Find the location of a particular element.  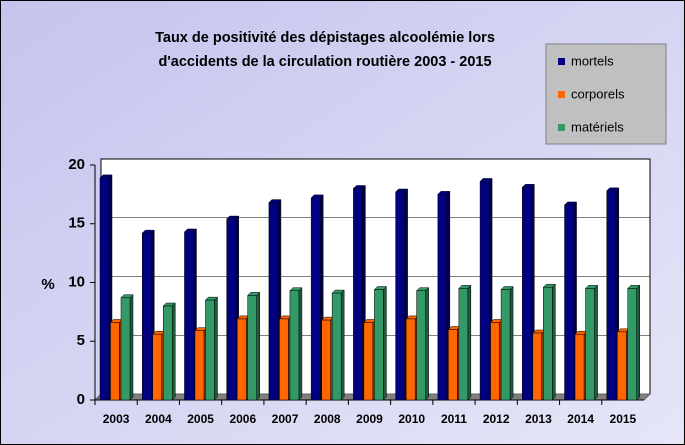

y-tick-label: 0 is located at coordinates (81, 399).